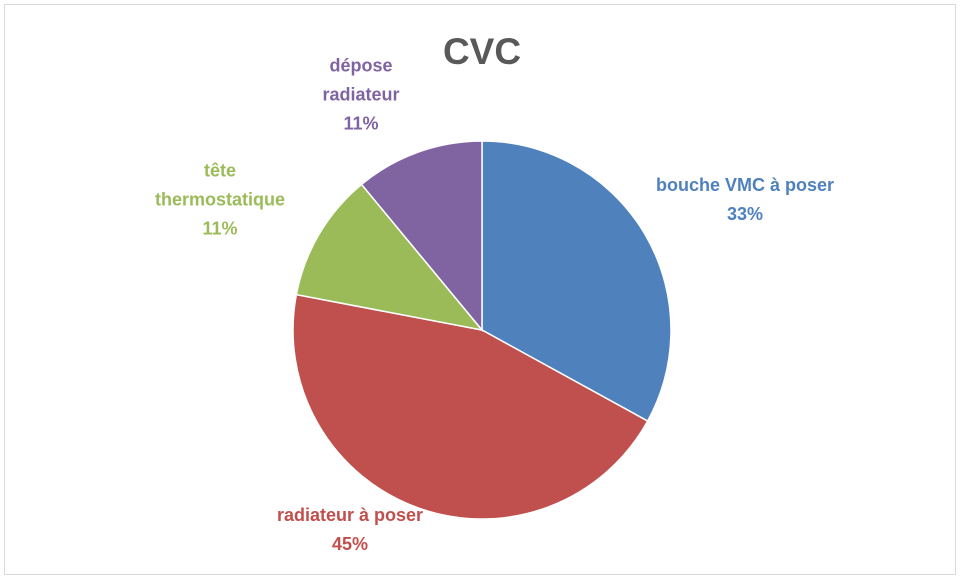 The width and height of the screenshot is (961, 580). Describe the element at coordinates (361, 80) in the screenshot. I see `category-label: dépose radiateur` at that location.